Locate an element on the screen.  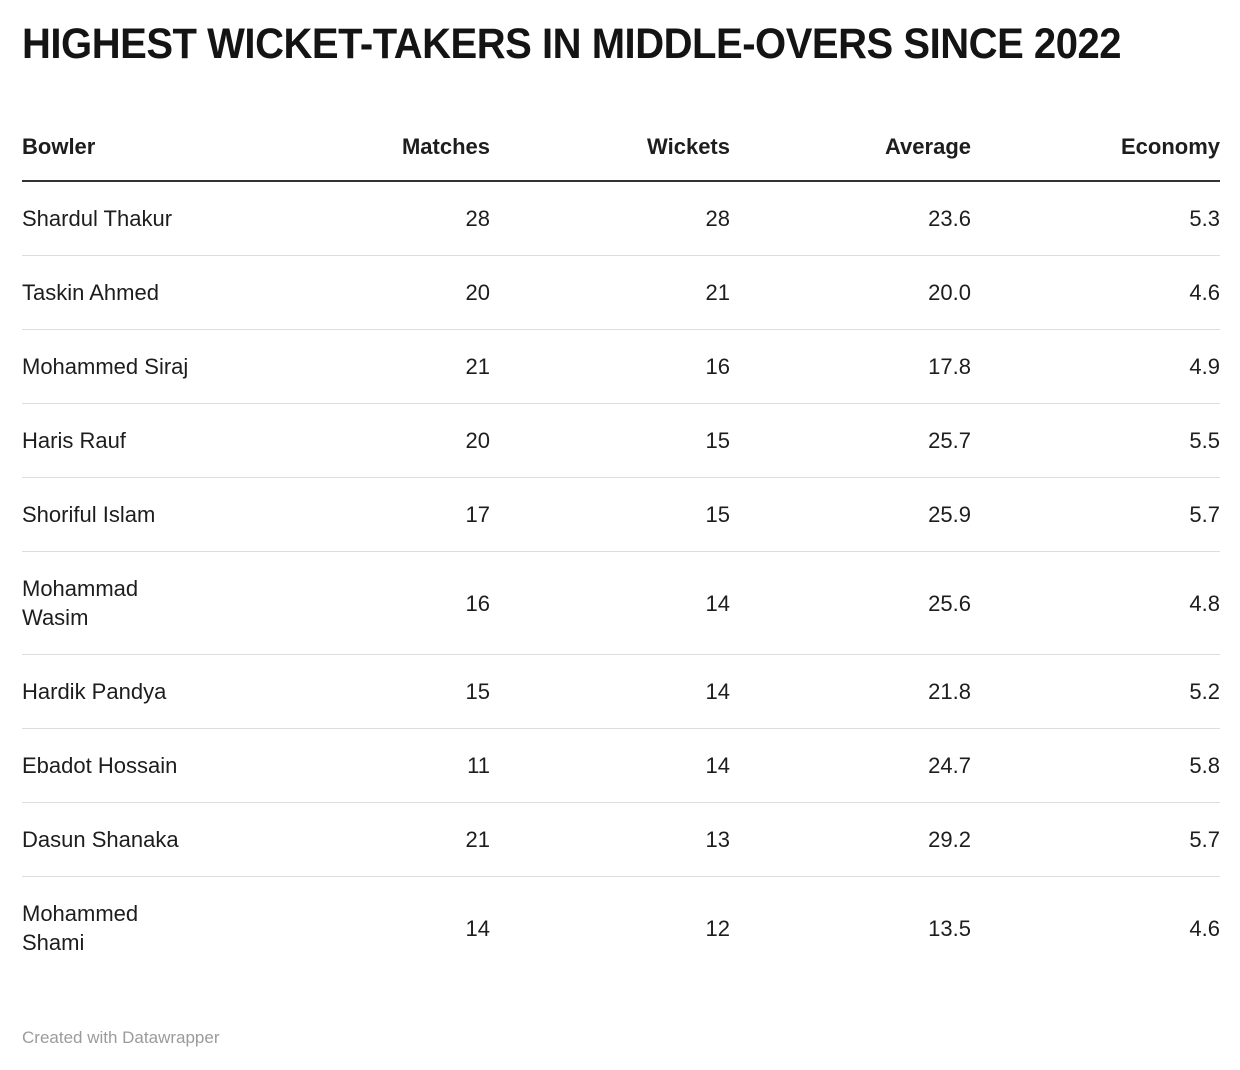
column-header-matches: Matches is located at coordinates (370, 124).